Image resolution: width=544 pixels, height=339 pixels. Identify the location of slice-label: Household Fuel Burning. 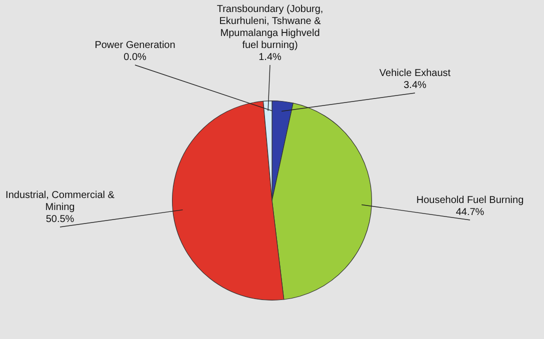
(470, 200).